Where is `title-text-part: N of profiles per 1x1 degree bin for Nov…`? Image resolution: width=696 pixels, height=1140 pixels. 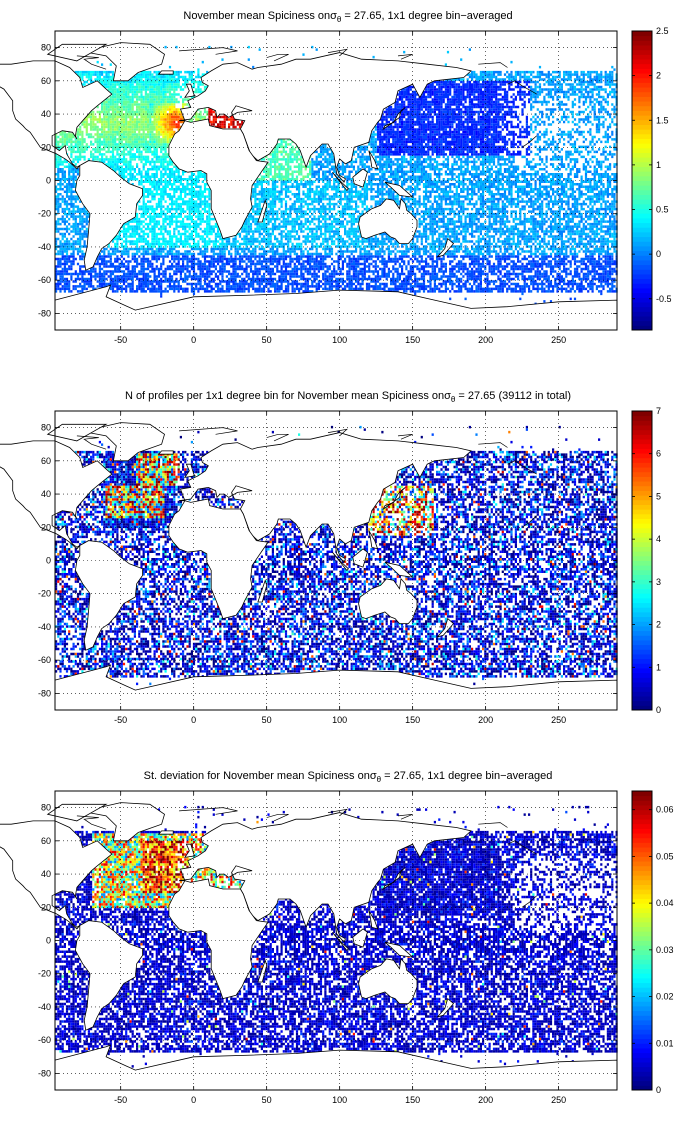 title-text-part: N of profiles per 1x1 degree bin for Nov… is located at coordinates (284, 396).